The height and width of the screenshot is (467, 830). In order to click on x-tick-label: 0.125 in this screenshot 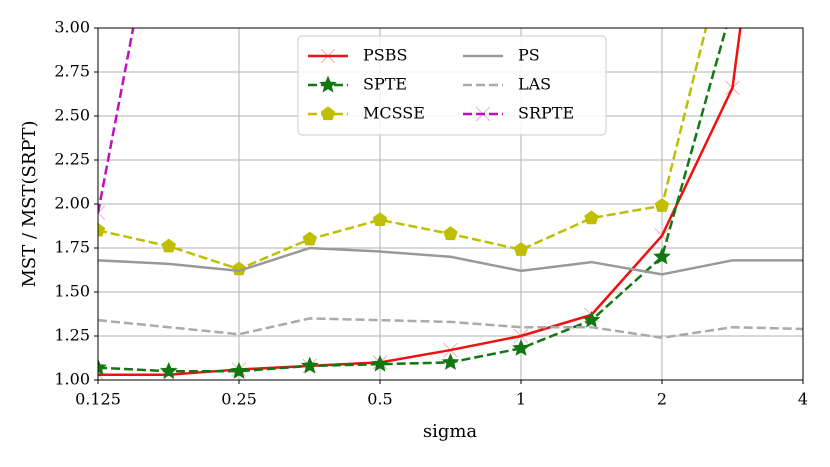, I will do `click(98, 399)`.